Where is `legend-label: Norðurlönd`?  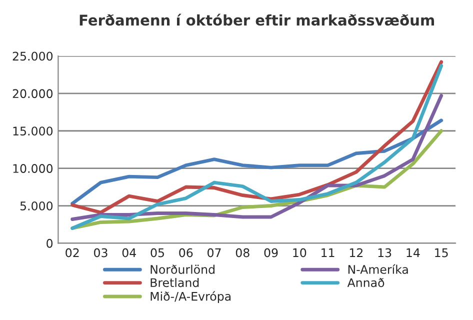 legend-label: Norðurlönd is located at coordinates (182, 269).